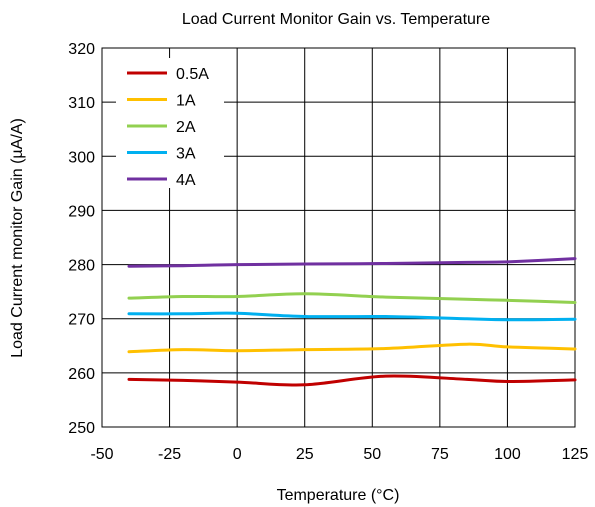  Describe the element at coordinates (81, 428) in the screenshot. I see `y-tick-label: 250` at that location.